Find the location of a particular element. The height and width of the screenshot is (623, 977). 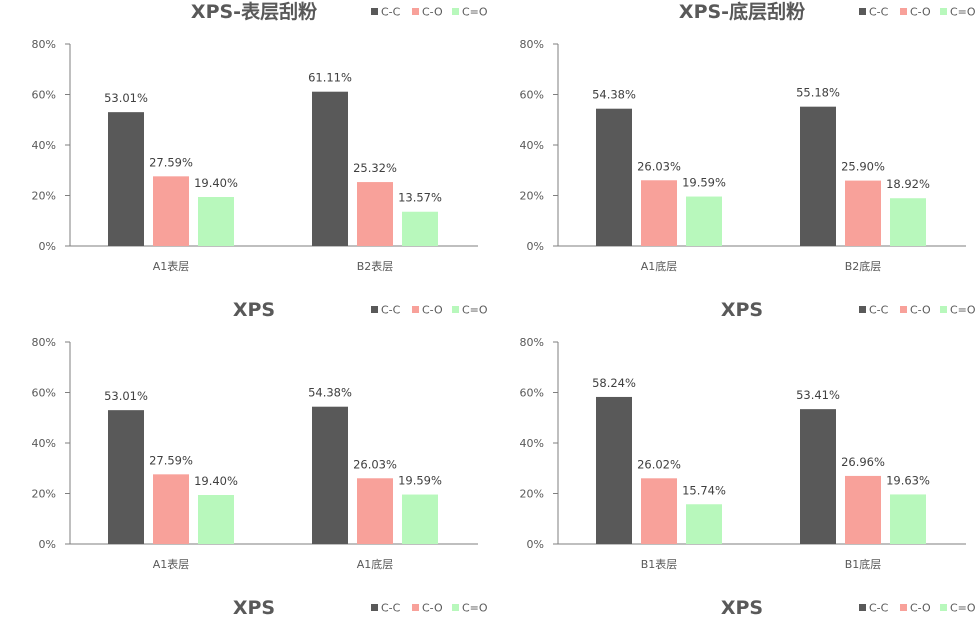

data-label: 26.96% is located at coordinates (863, 462).